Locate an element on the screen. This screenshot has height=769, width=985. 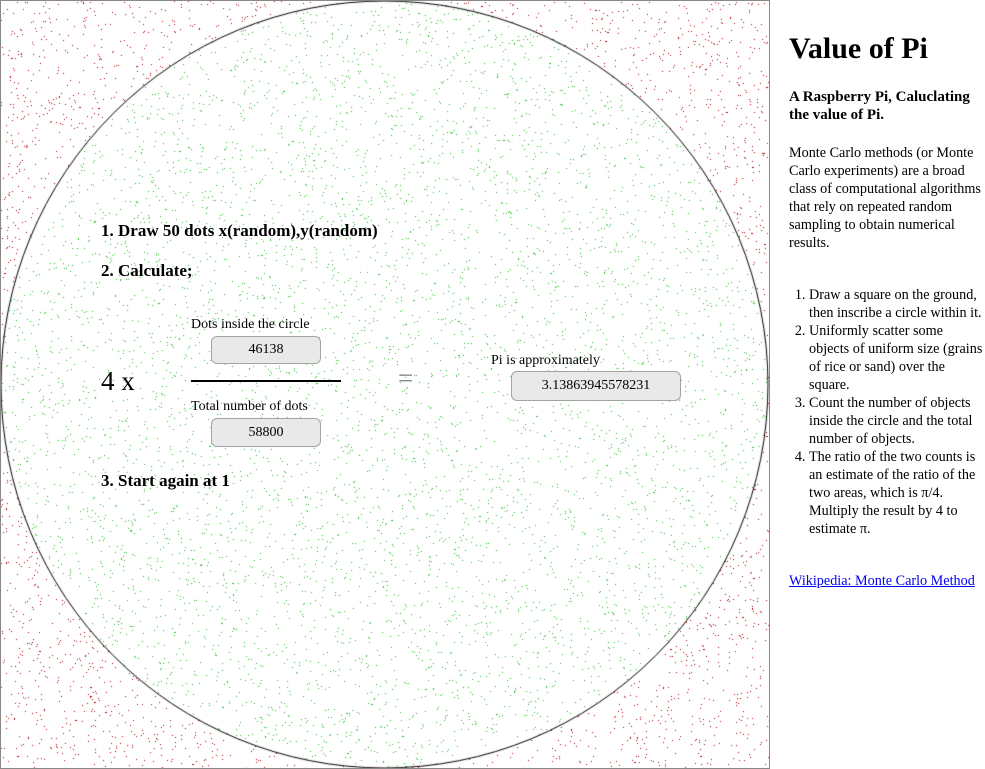
dots-inside-label: Dots inside the circle is located at coordinates (250, 324).